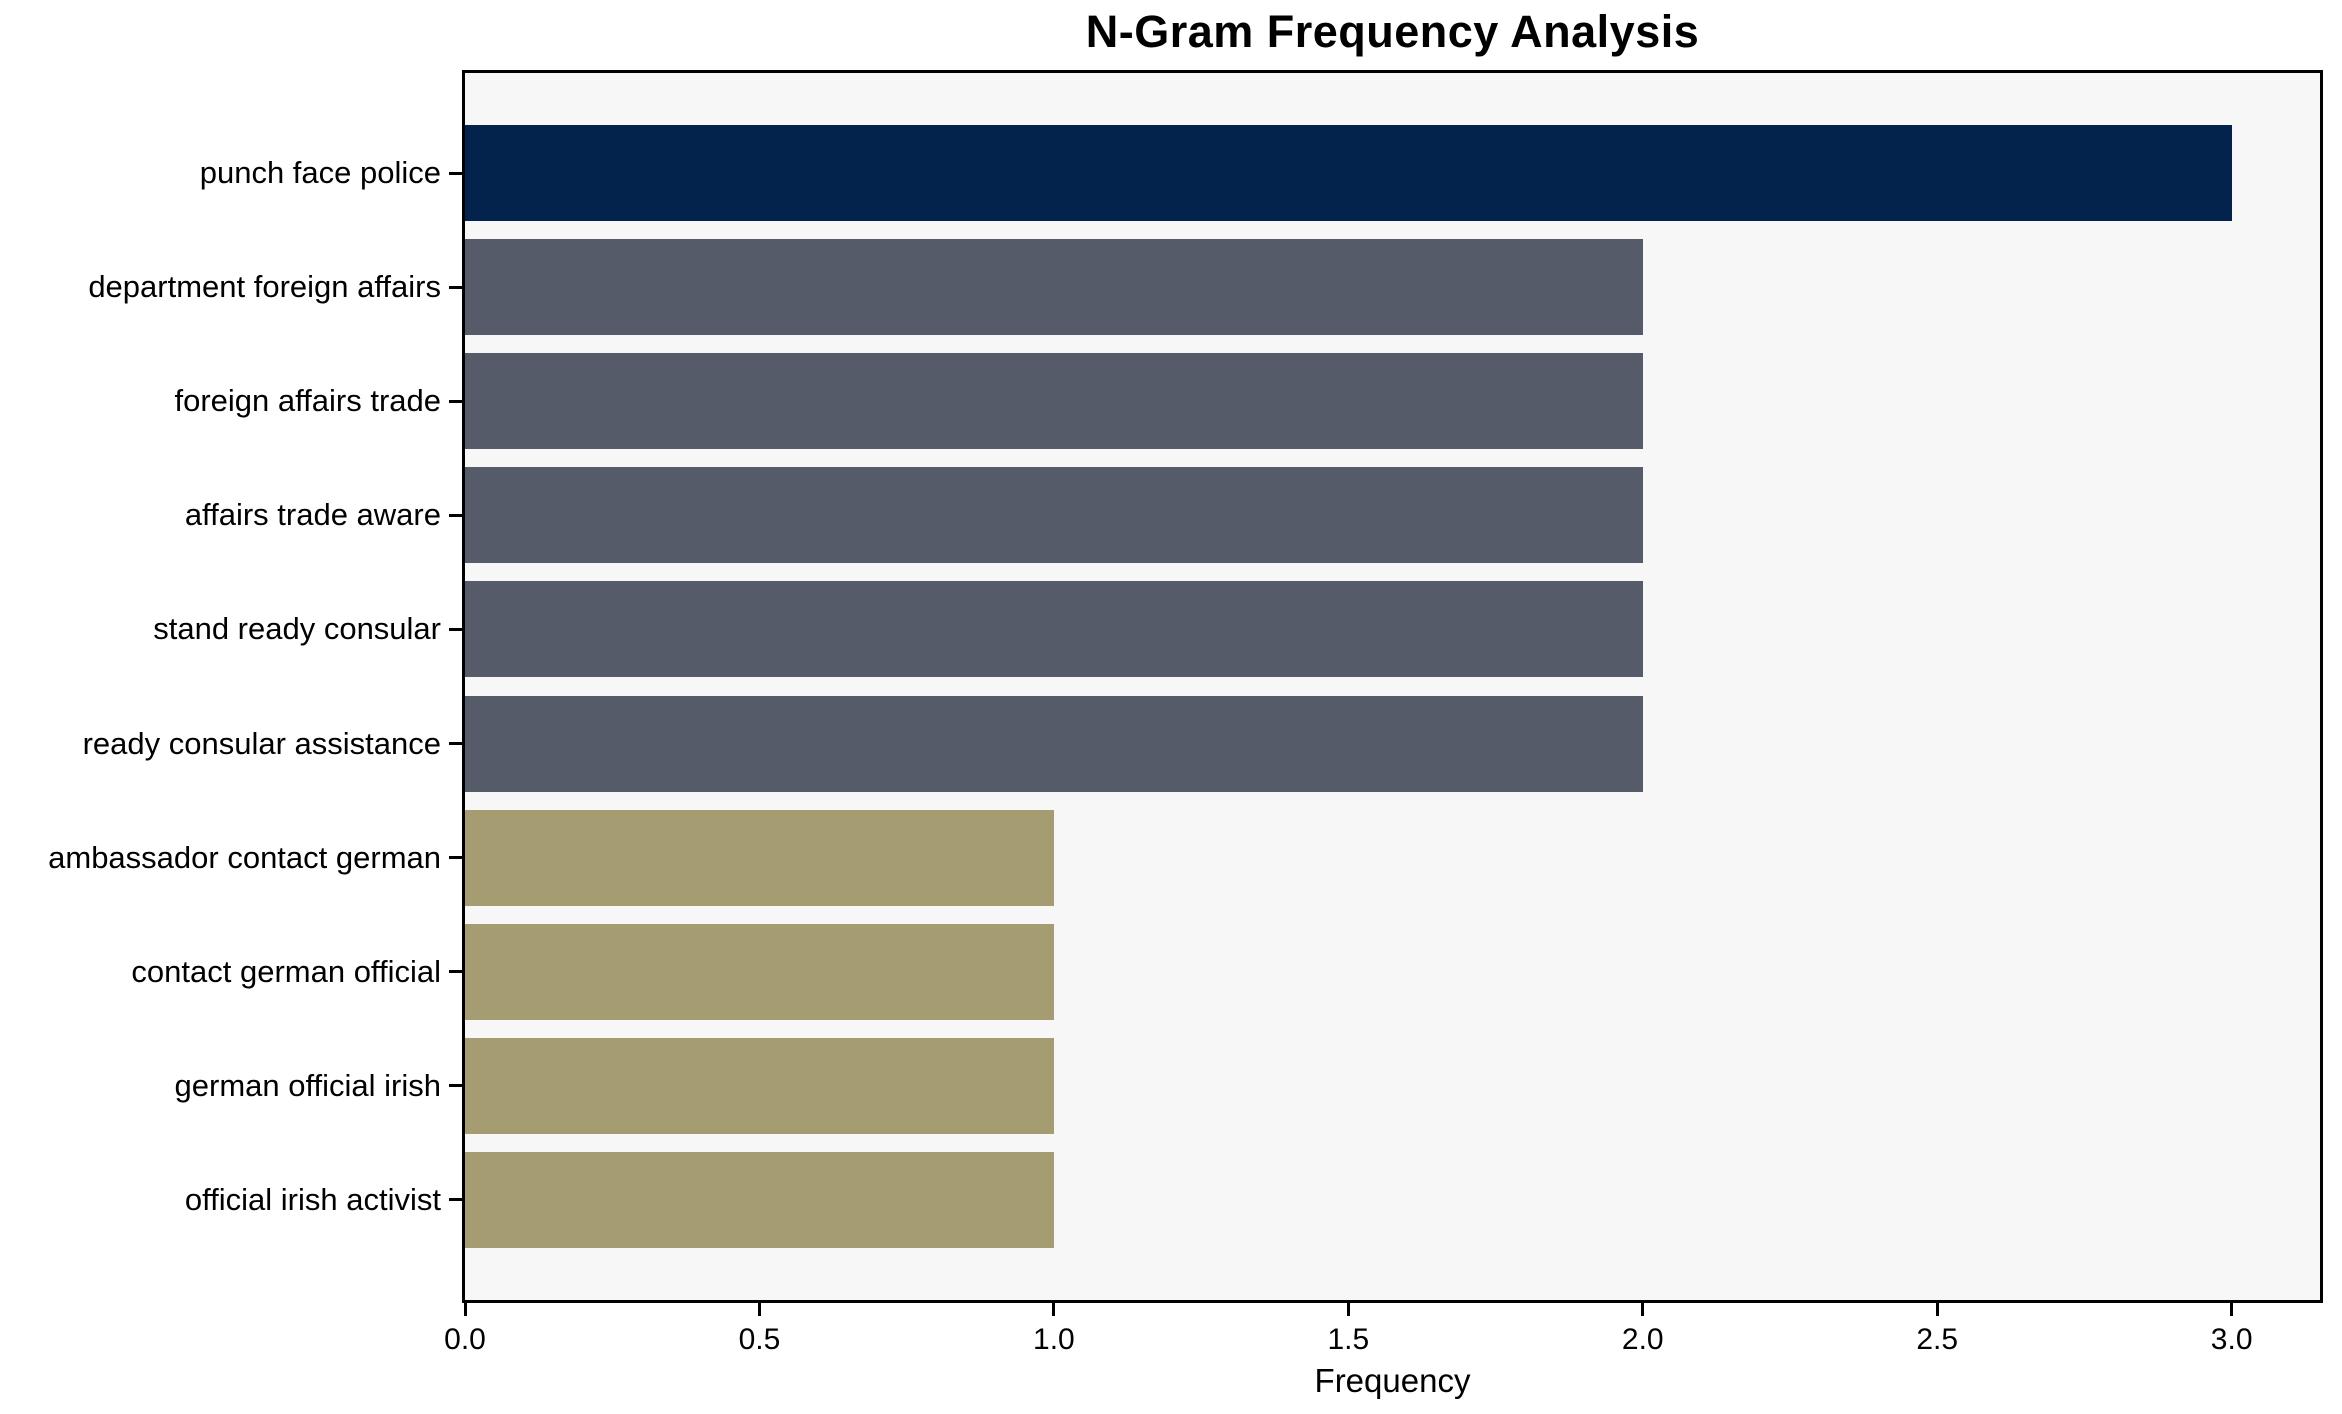 The width and height of the screenshot is (2342, 1414). What do you see at coordinates (264, 287) in the screenshot?
I see `y-tick-label-department-foreign-affairs: department foreign affairs` at bounding box center [264, 287].